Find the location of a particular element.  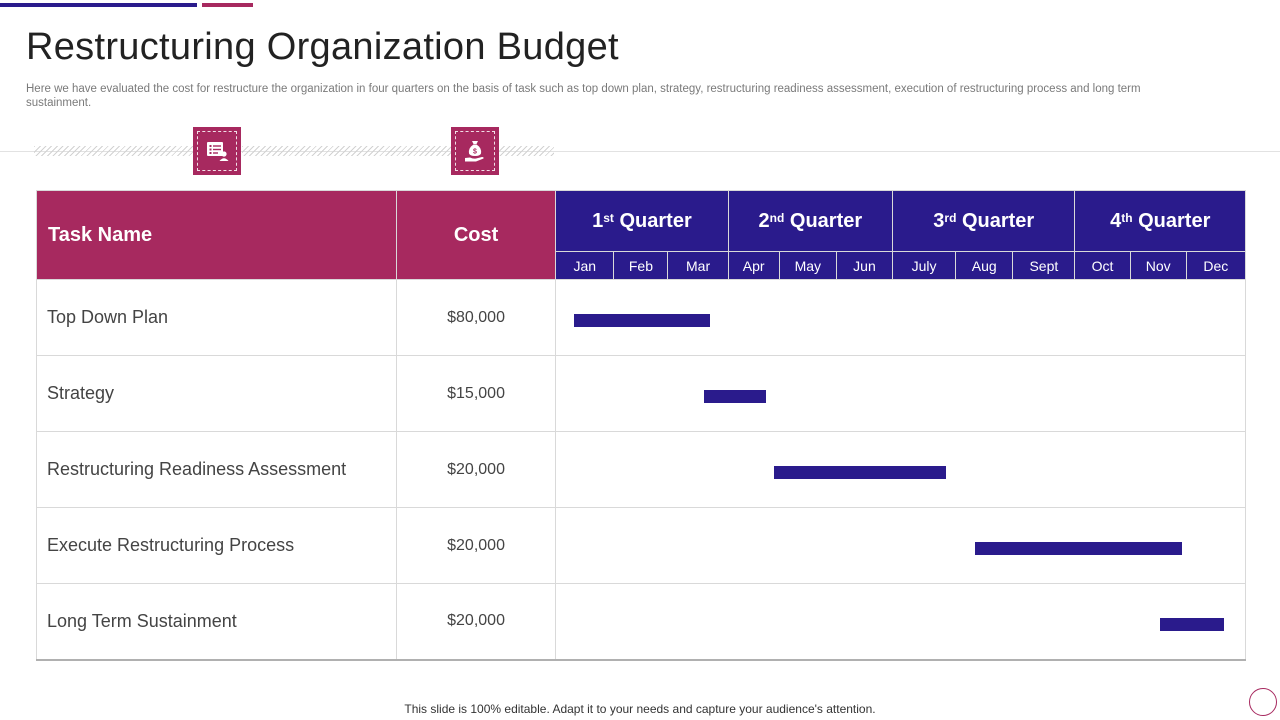

task-name: Execute Restructuring Process is located at coordinates (216, 545).